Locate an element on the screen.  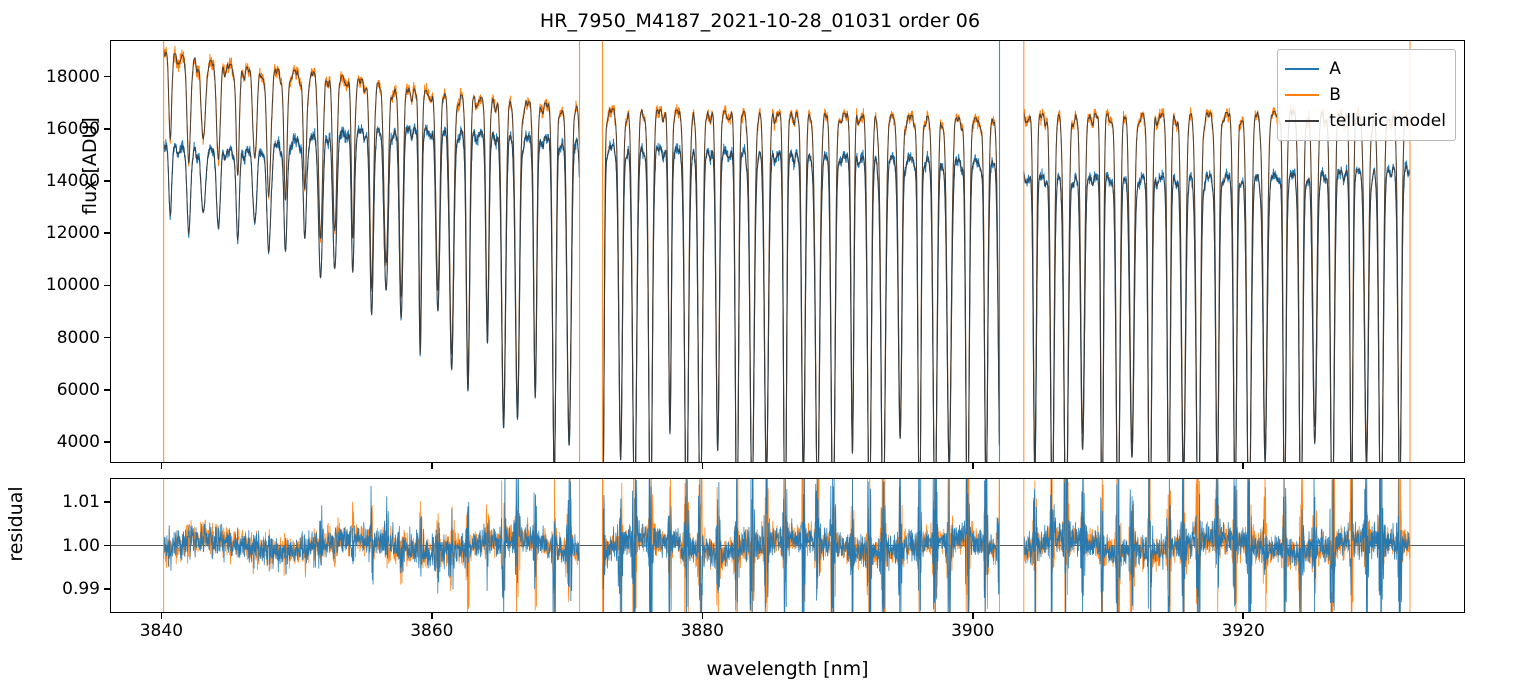
residual-ytick-label: 1.00 is located at coordinates (81, 545).